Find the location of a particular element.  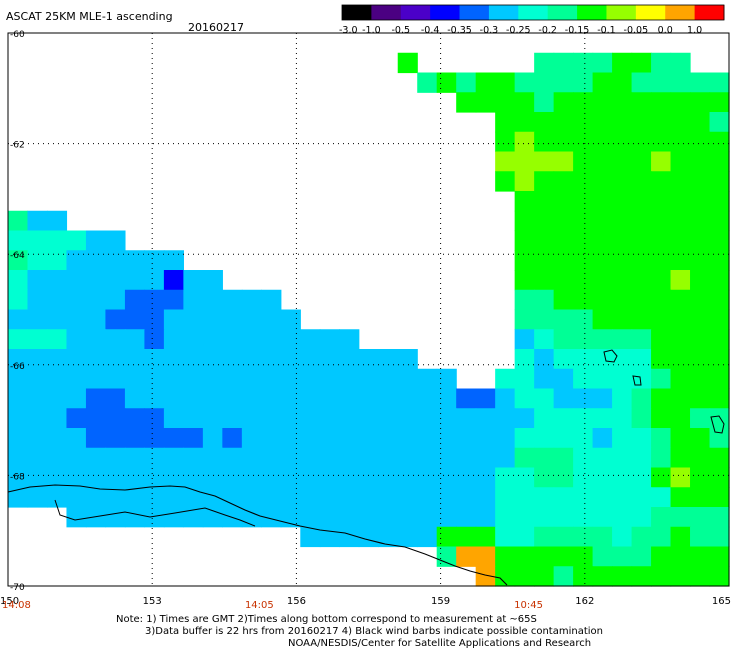

y-tick-label: -66 is located at coordinates (17, 367).